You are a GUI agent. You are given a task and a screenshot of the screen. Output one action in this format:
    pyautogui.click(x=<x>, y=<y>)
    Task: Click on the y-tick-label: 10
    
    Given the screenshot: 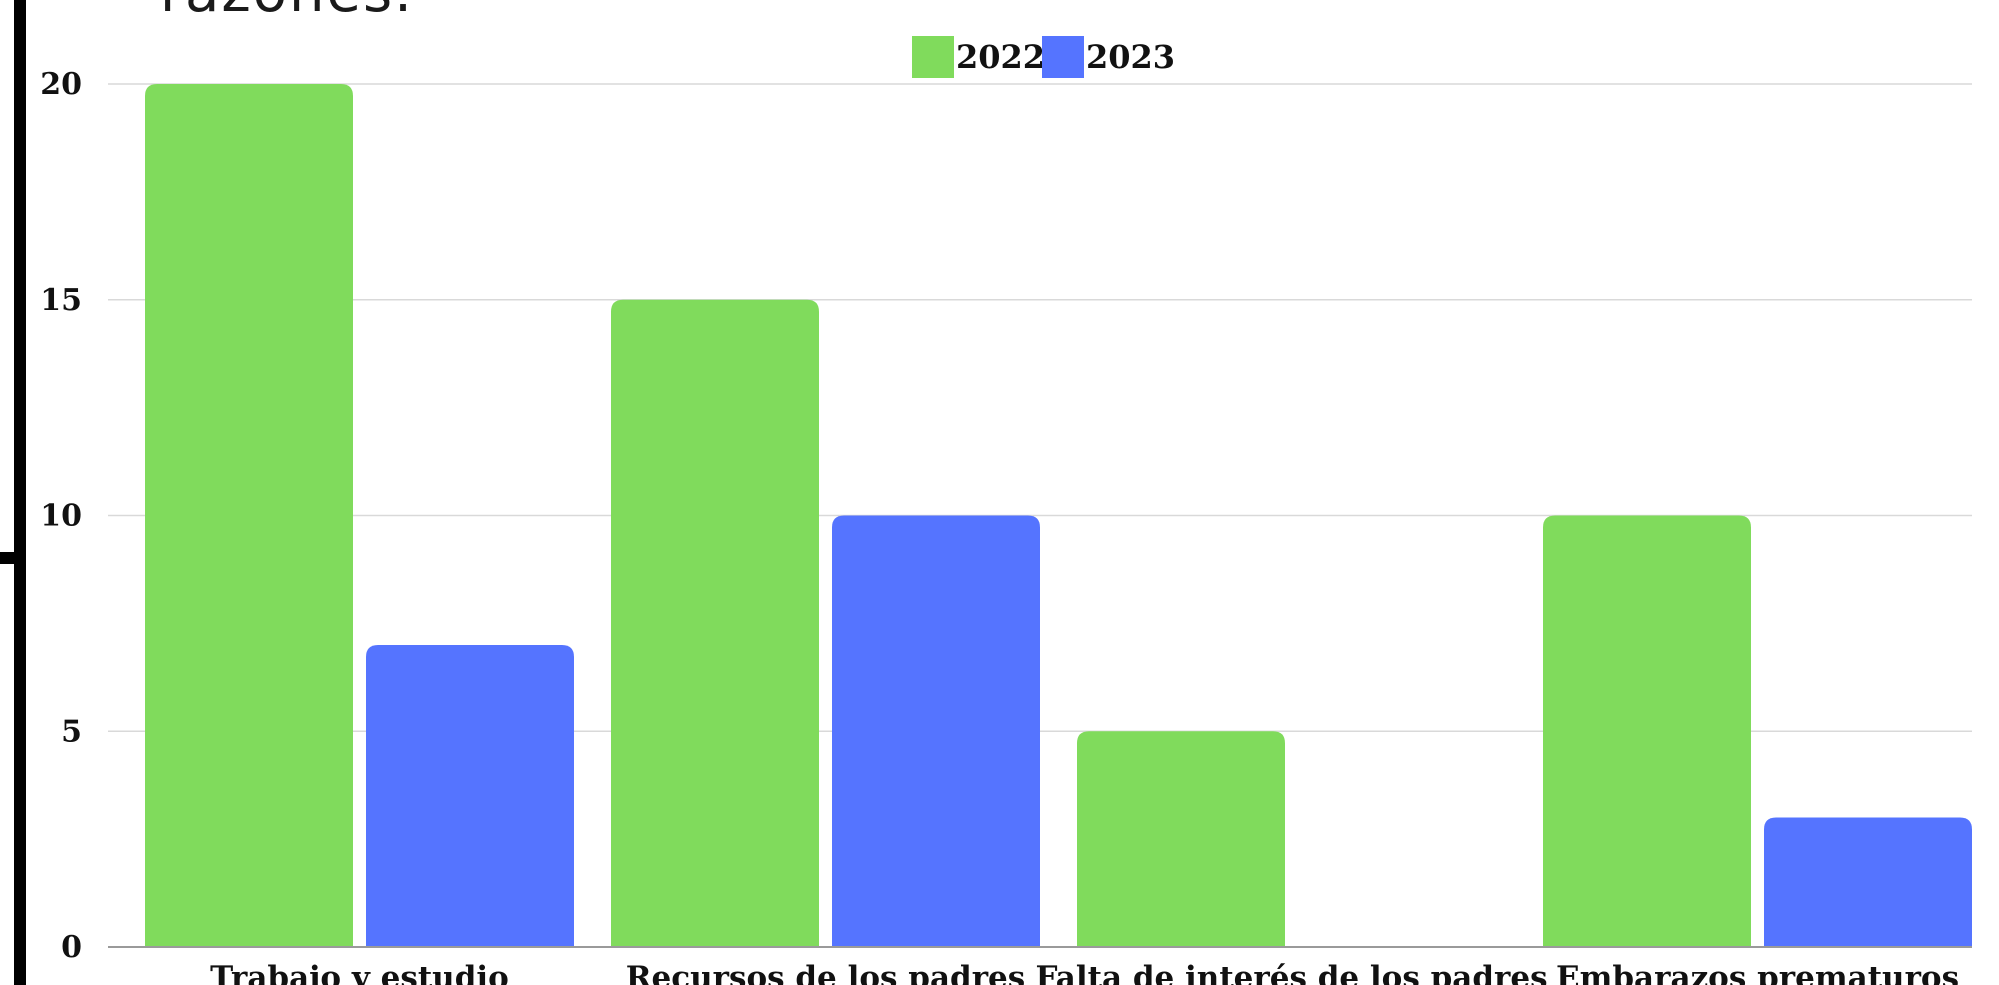 What is the action you would take?
    pyautogui.click(x=61, y=516)
    